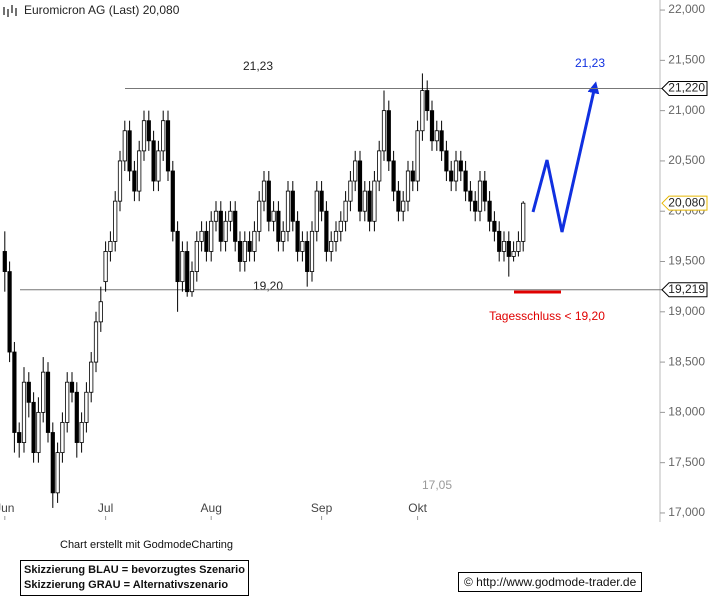  Describe the element at coordinates (686, 88) in the screenshot. I see `price-tag-label: 21,220` at that location.